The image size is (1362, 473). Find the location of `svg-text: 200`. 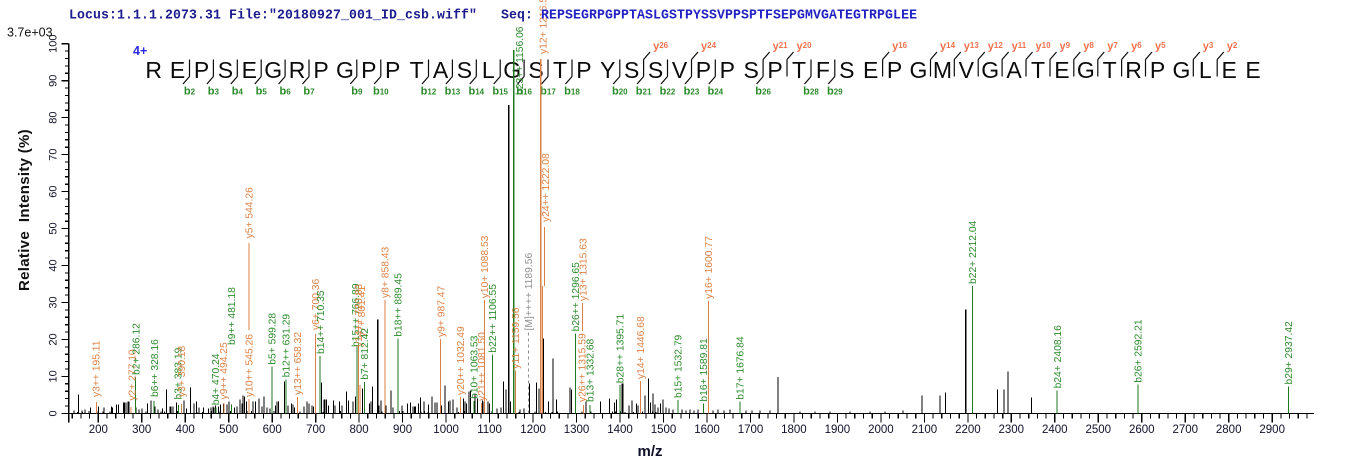

svg-text: 200 is located at coordinates (98, 430).